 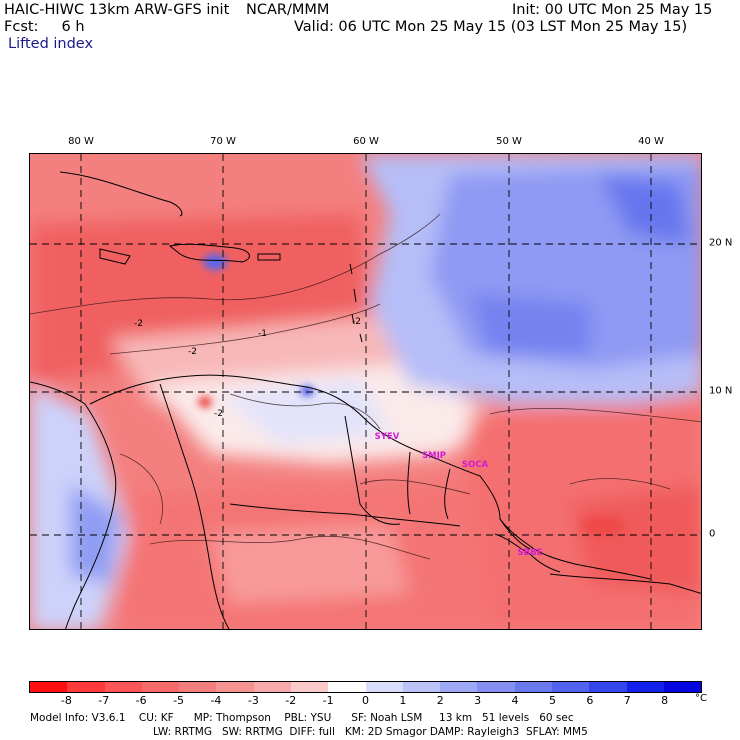 What do you see at coordinates (328, 700) in the screenshot?
I see `colorbar-tick: -1` at bounding box center [328, 700].